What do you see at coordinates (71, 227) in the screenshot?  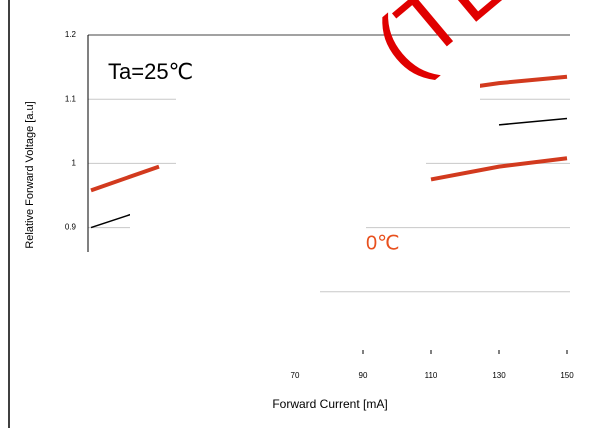 I see `y-tick-label: 0.9` at bounding box center [71, 227].